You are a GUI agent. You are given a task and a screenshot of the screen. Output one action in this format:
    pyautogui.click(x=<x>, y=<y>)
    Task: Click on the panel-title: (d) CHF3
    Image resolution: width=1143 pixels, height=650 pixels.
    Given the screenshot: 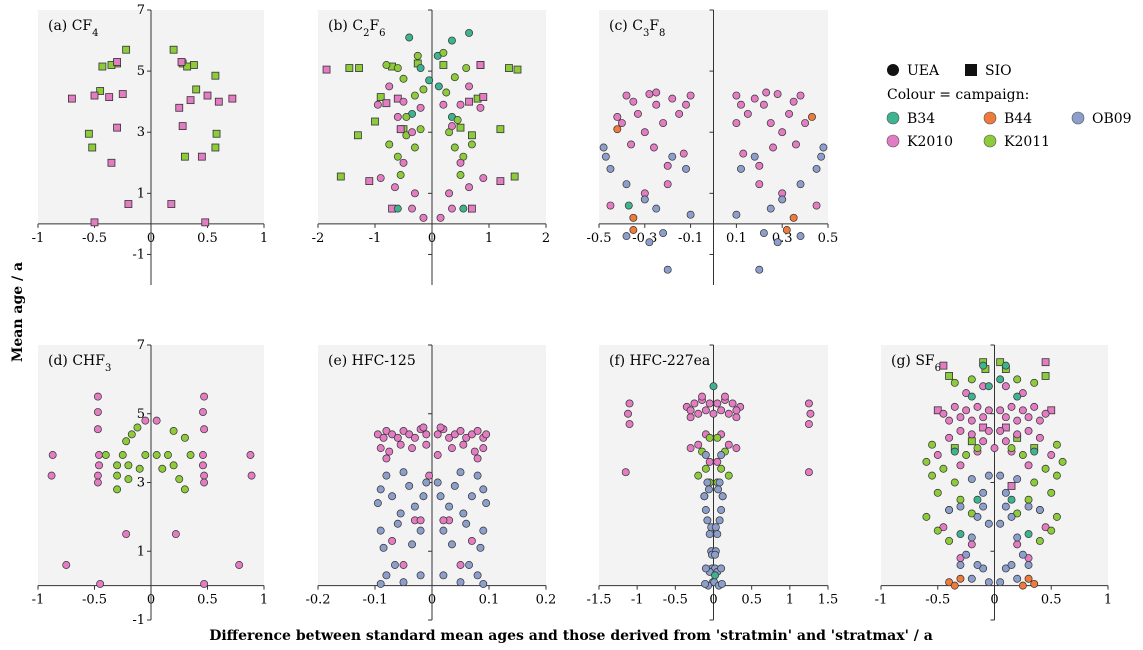 What is the action you would take?
    pyautogui.click(x=79, y=363)
    